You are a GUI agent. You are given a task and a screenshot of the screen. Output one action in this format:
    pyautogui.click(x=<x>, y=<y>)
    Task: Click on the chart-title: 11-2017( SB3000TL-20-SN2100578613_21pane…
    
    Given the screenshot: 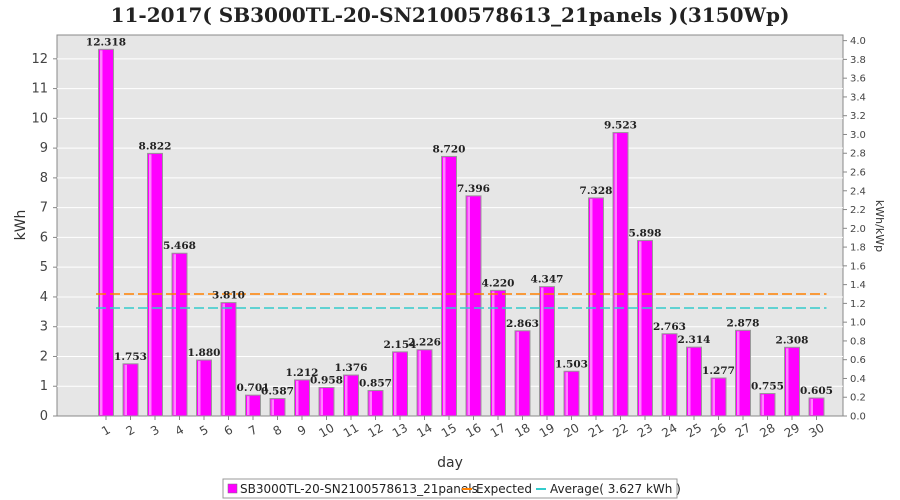 What is the action you would take?
    pyautogui.click(x=450, y=15)
    